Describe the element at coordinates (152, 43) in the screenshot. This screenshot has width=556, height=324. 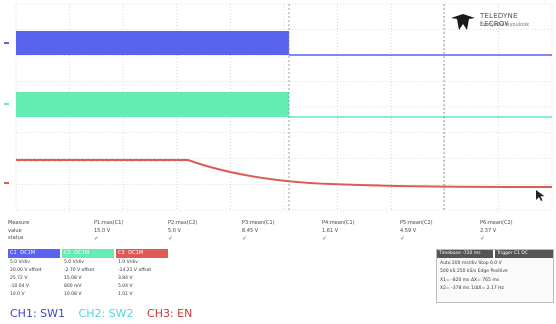
I see `ch1-waveform` at that location.